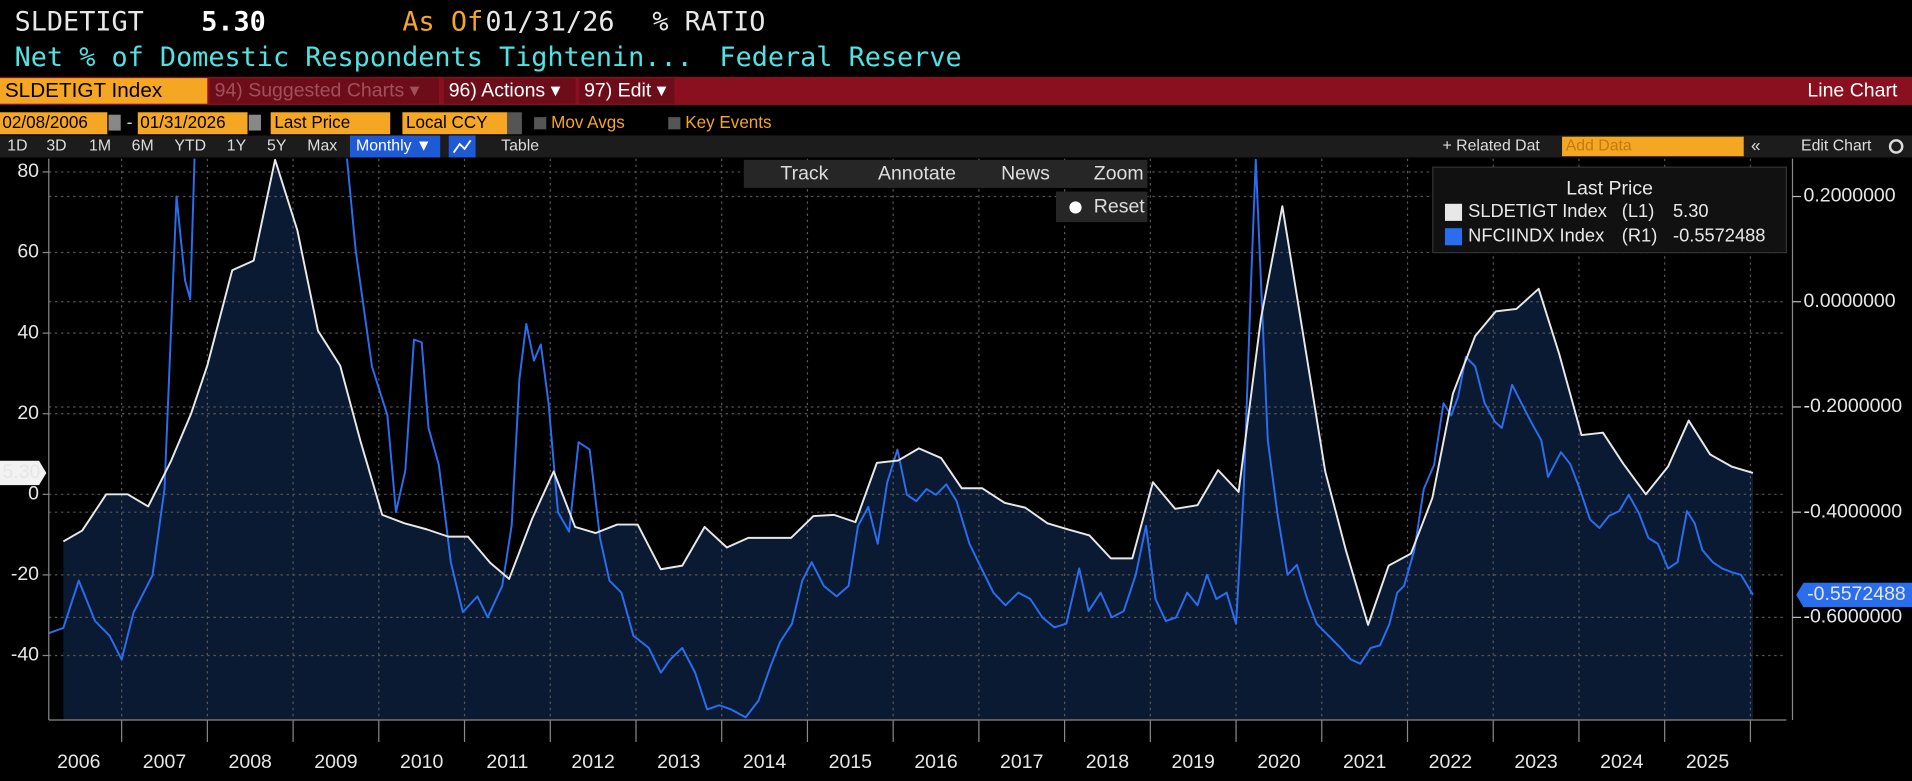 The width and height of the screenshot is (1912, 781). Describe the element at coordinates (78, 762) in the screenshot. I see `x-tick-label: 2006` at that location.